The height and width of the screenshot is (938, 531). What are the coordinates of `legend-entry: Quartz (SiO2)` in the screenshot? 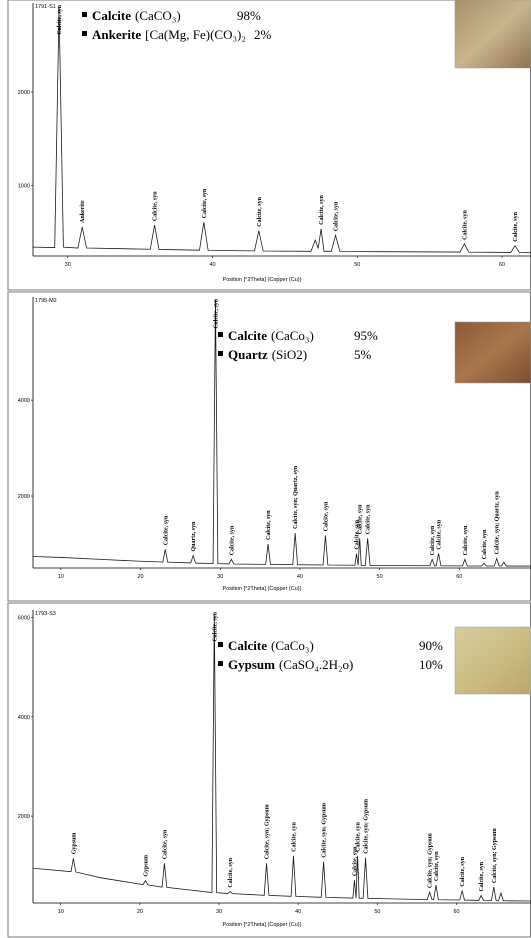 It's located at (267, 354).